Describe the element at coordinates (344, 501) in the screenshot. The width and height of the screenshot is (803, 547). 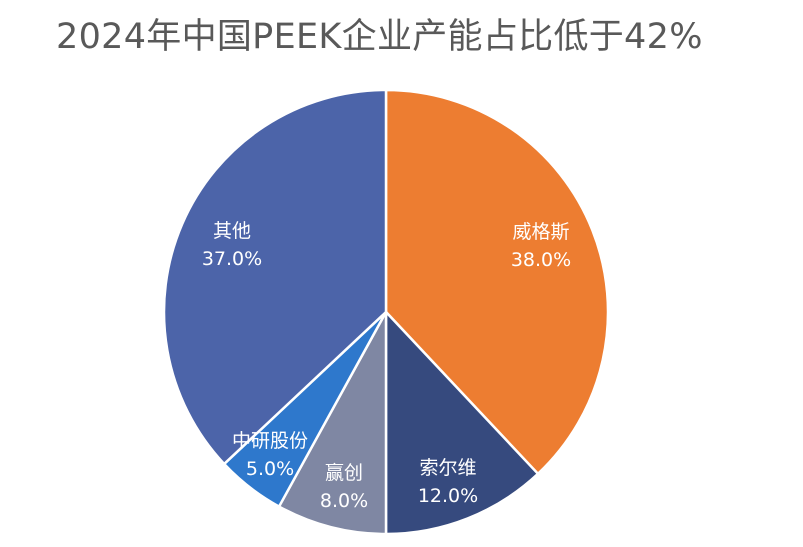
I see `slice-value-label: 8.0%` at that location.